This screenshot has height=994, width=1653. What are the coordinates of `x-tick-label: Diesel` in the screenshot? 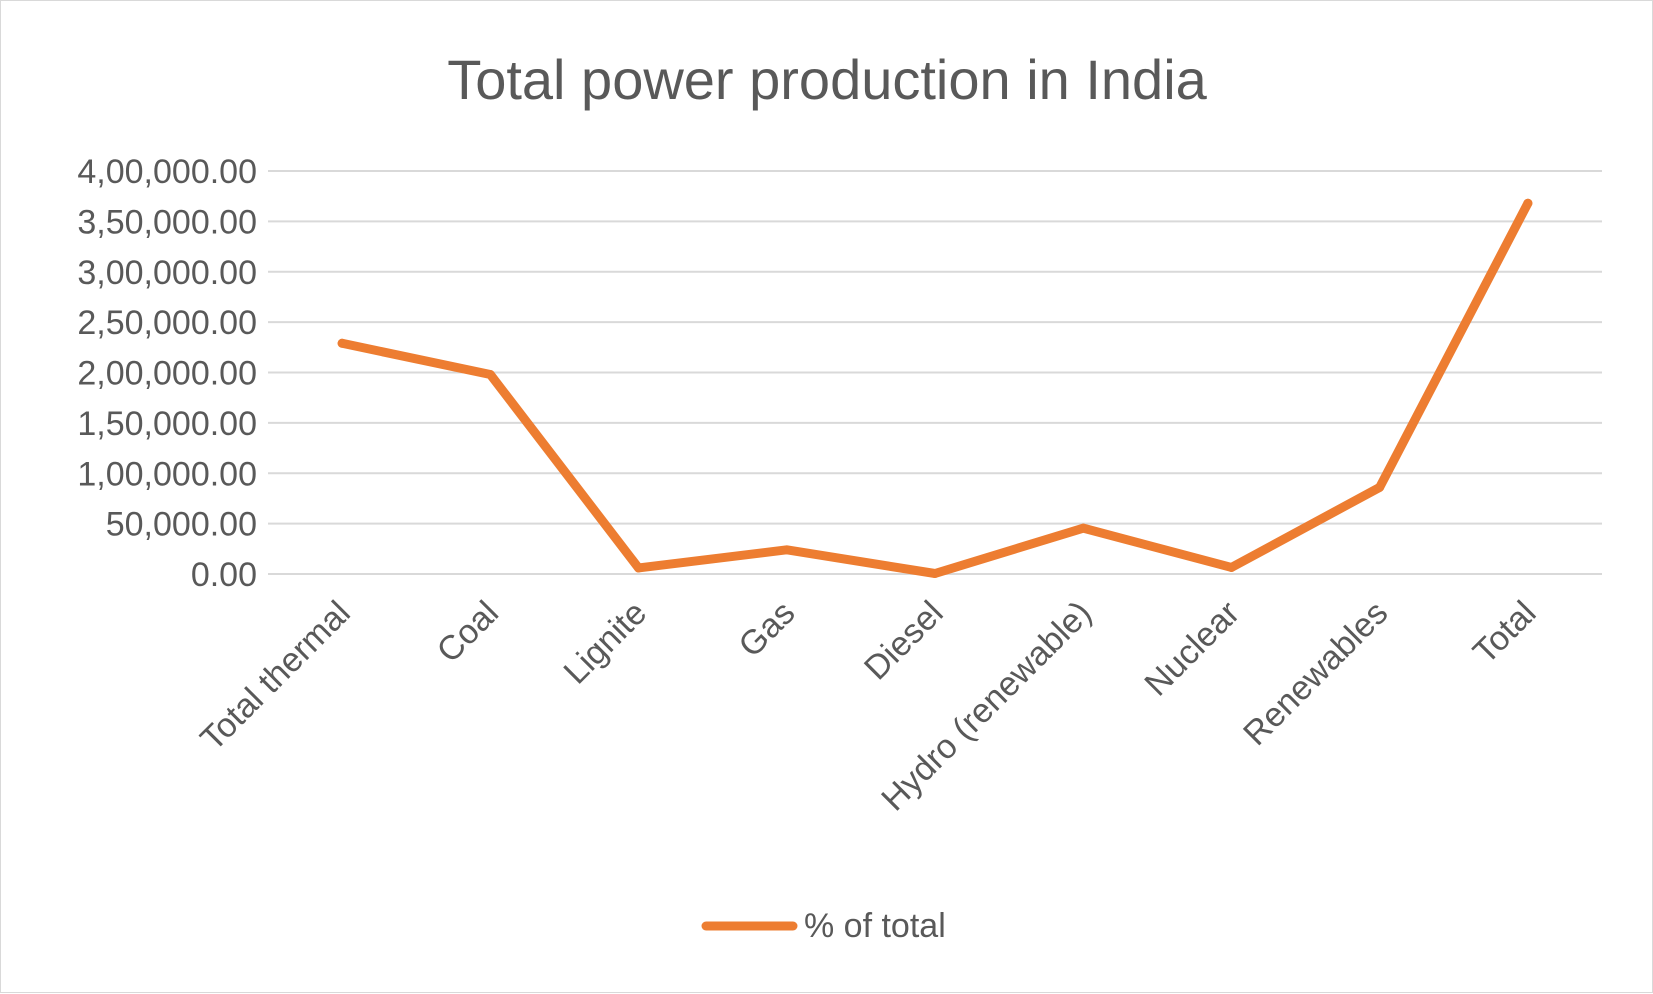 It's located at (904, 641).